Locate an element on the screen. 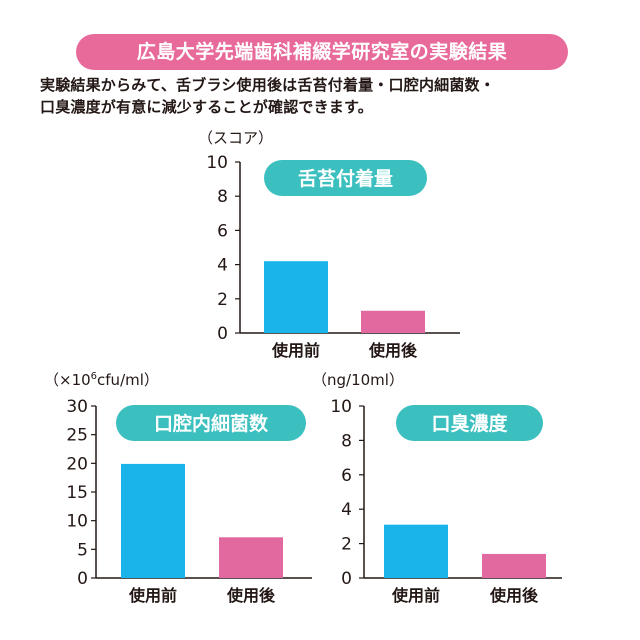  chart-title: 口臭濃度 is located at coordinates (469, 423).